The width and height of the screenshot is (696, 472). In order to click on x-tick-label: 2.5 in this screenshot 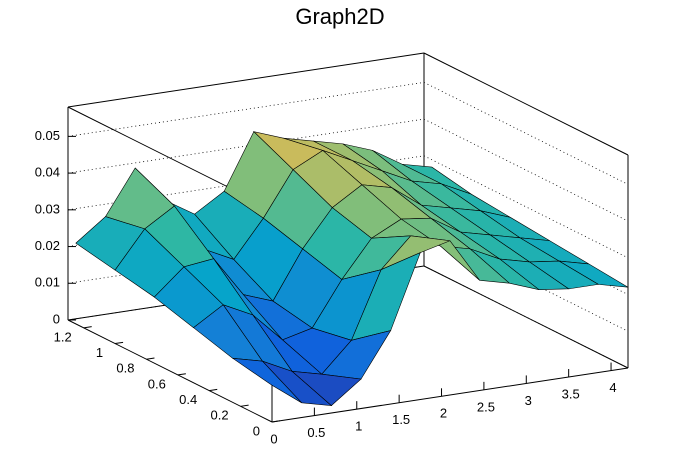, I will do `click(486, 406)`.